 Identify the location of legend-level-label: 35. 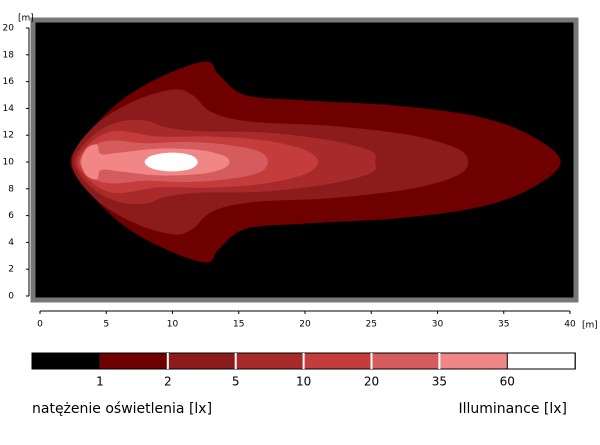
(439, 382).